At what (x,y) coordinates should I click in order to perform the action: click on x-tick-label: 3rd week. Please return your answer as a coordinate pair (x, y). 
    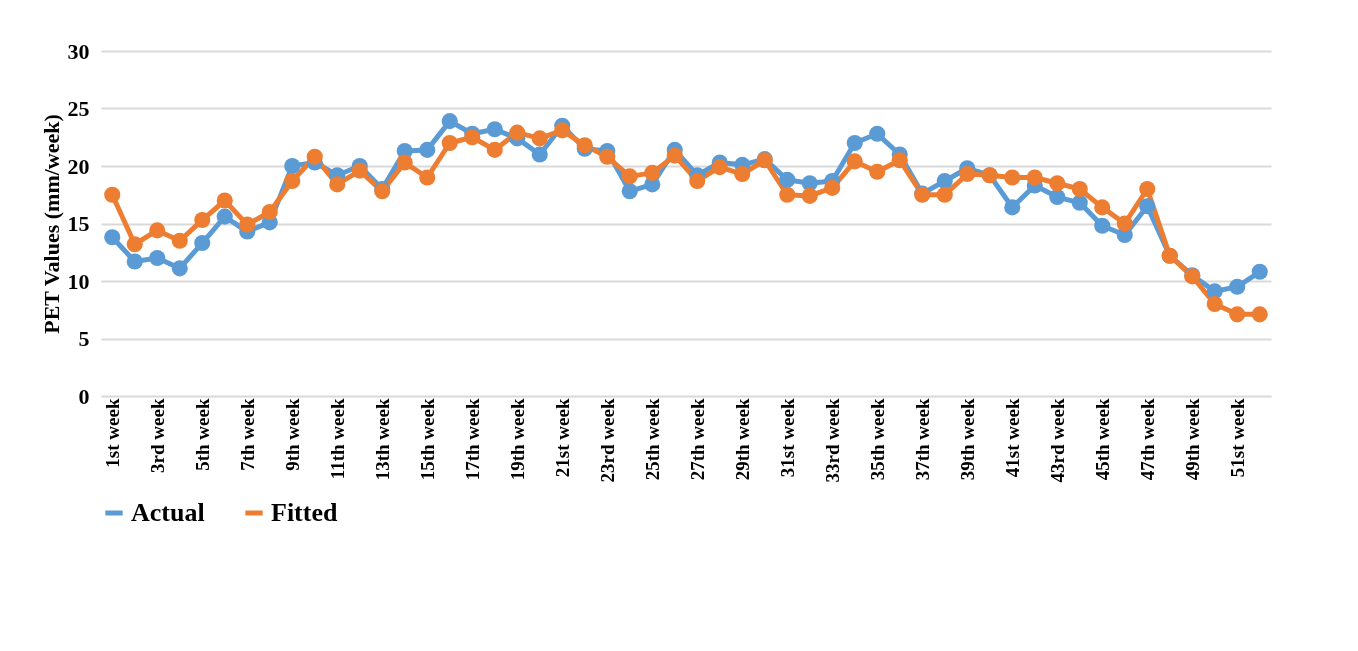
    Looking at the image, I should click on (157, 435).